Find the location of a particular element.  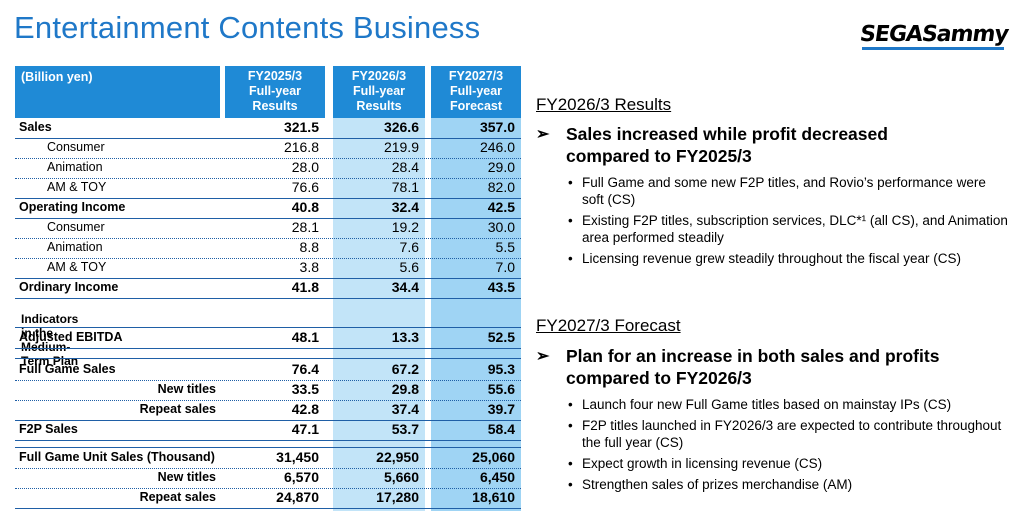

row-value: 246.0 is located at coordinates (497, 147).